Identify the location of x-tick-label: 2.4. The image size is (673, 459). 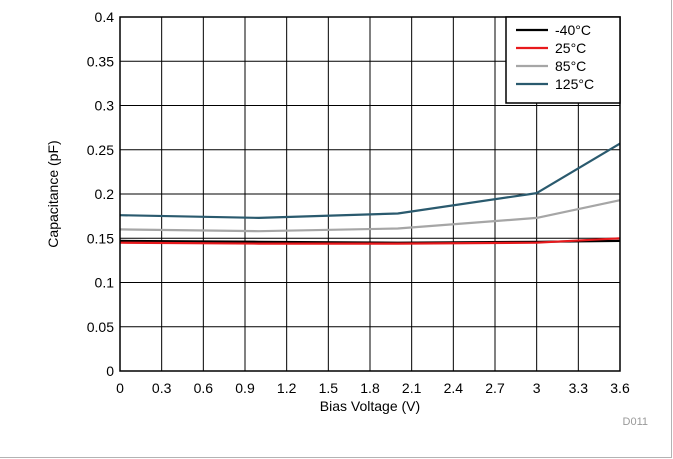
(454, 388).